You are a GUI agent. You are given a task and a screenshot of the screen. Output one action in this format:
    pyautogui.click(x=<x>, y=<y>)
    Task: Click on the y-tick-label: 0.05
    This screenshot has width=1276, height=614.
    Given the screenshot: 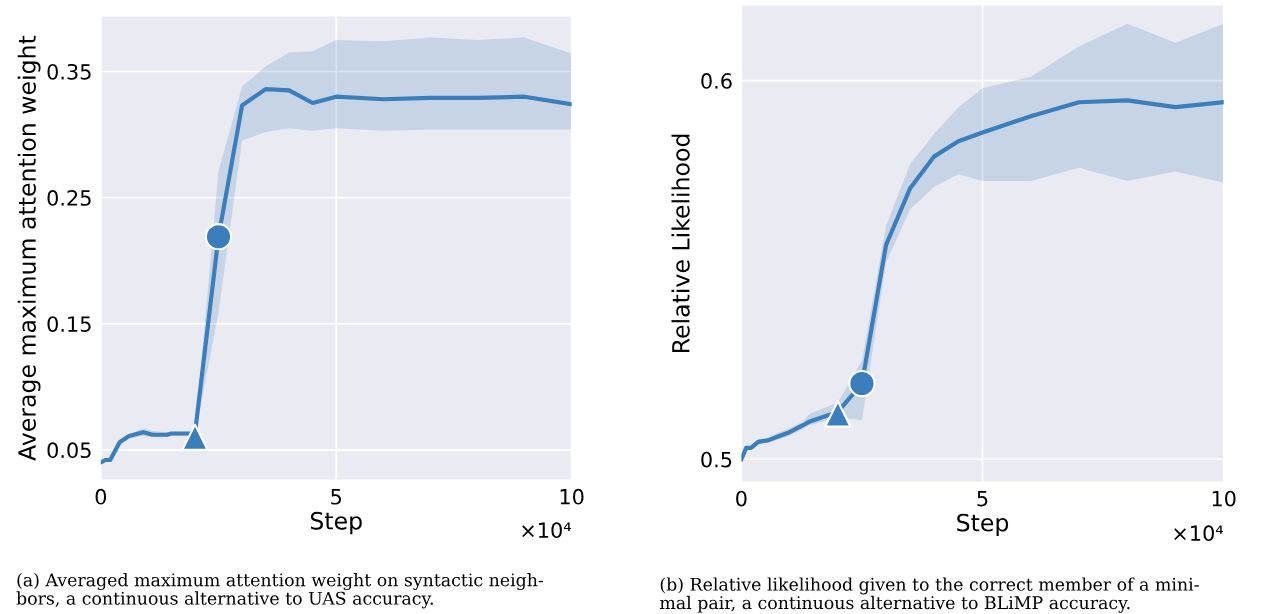 What is the action you would take?
    pyautogui.click(x=69, y=450)
    